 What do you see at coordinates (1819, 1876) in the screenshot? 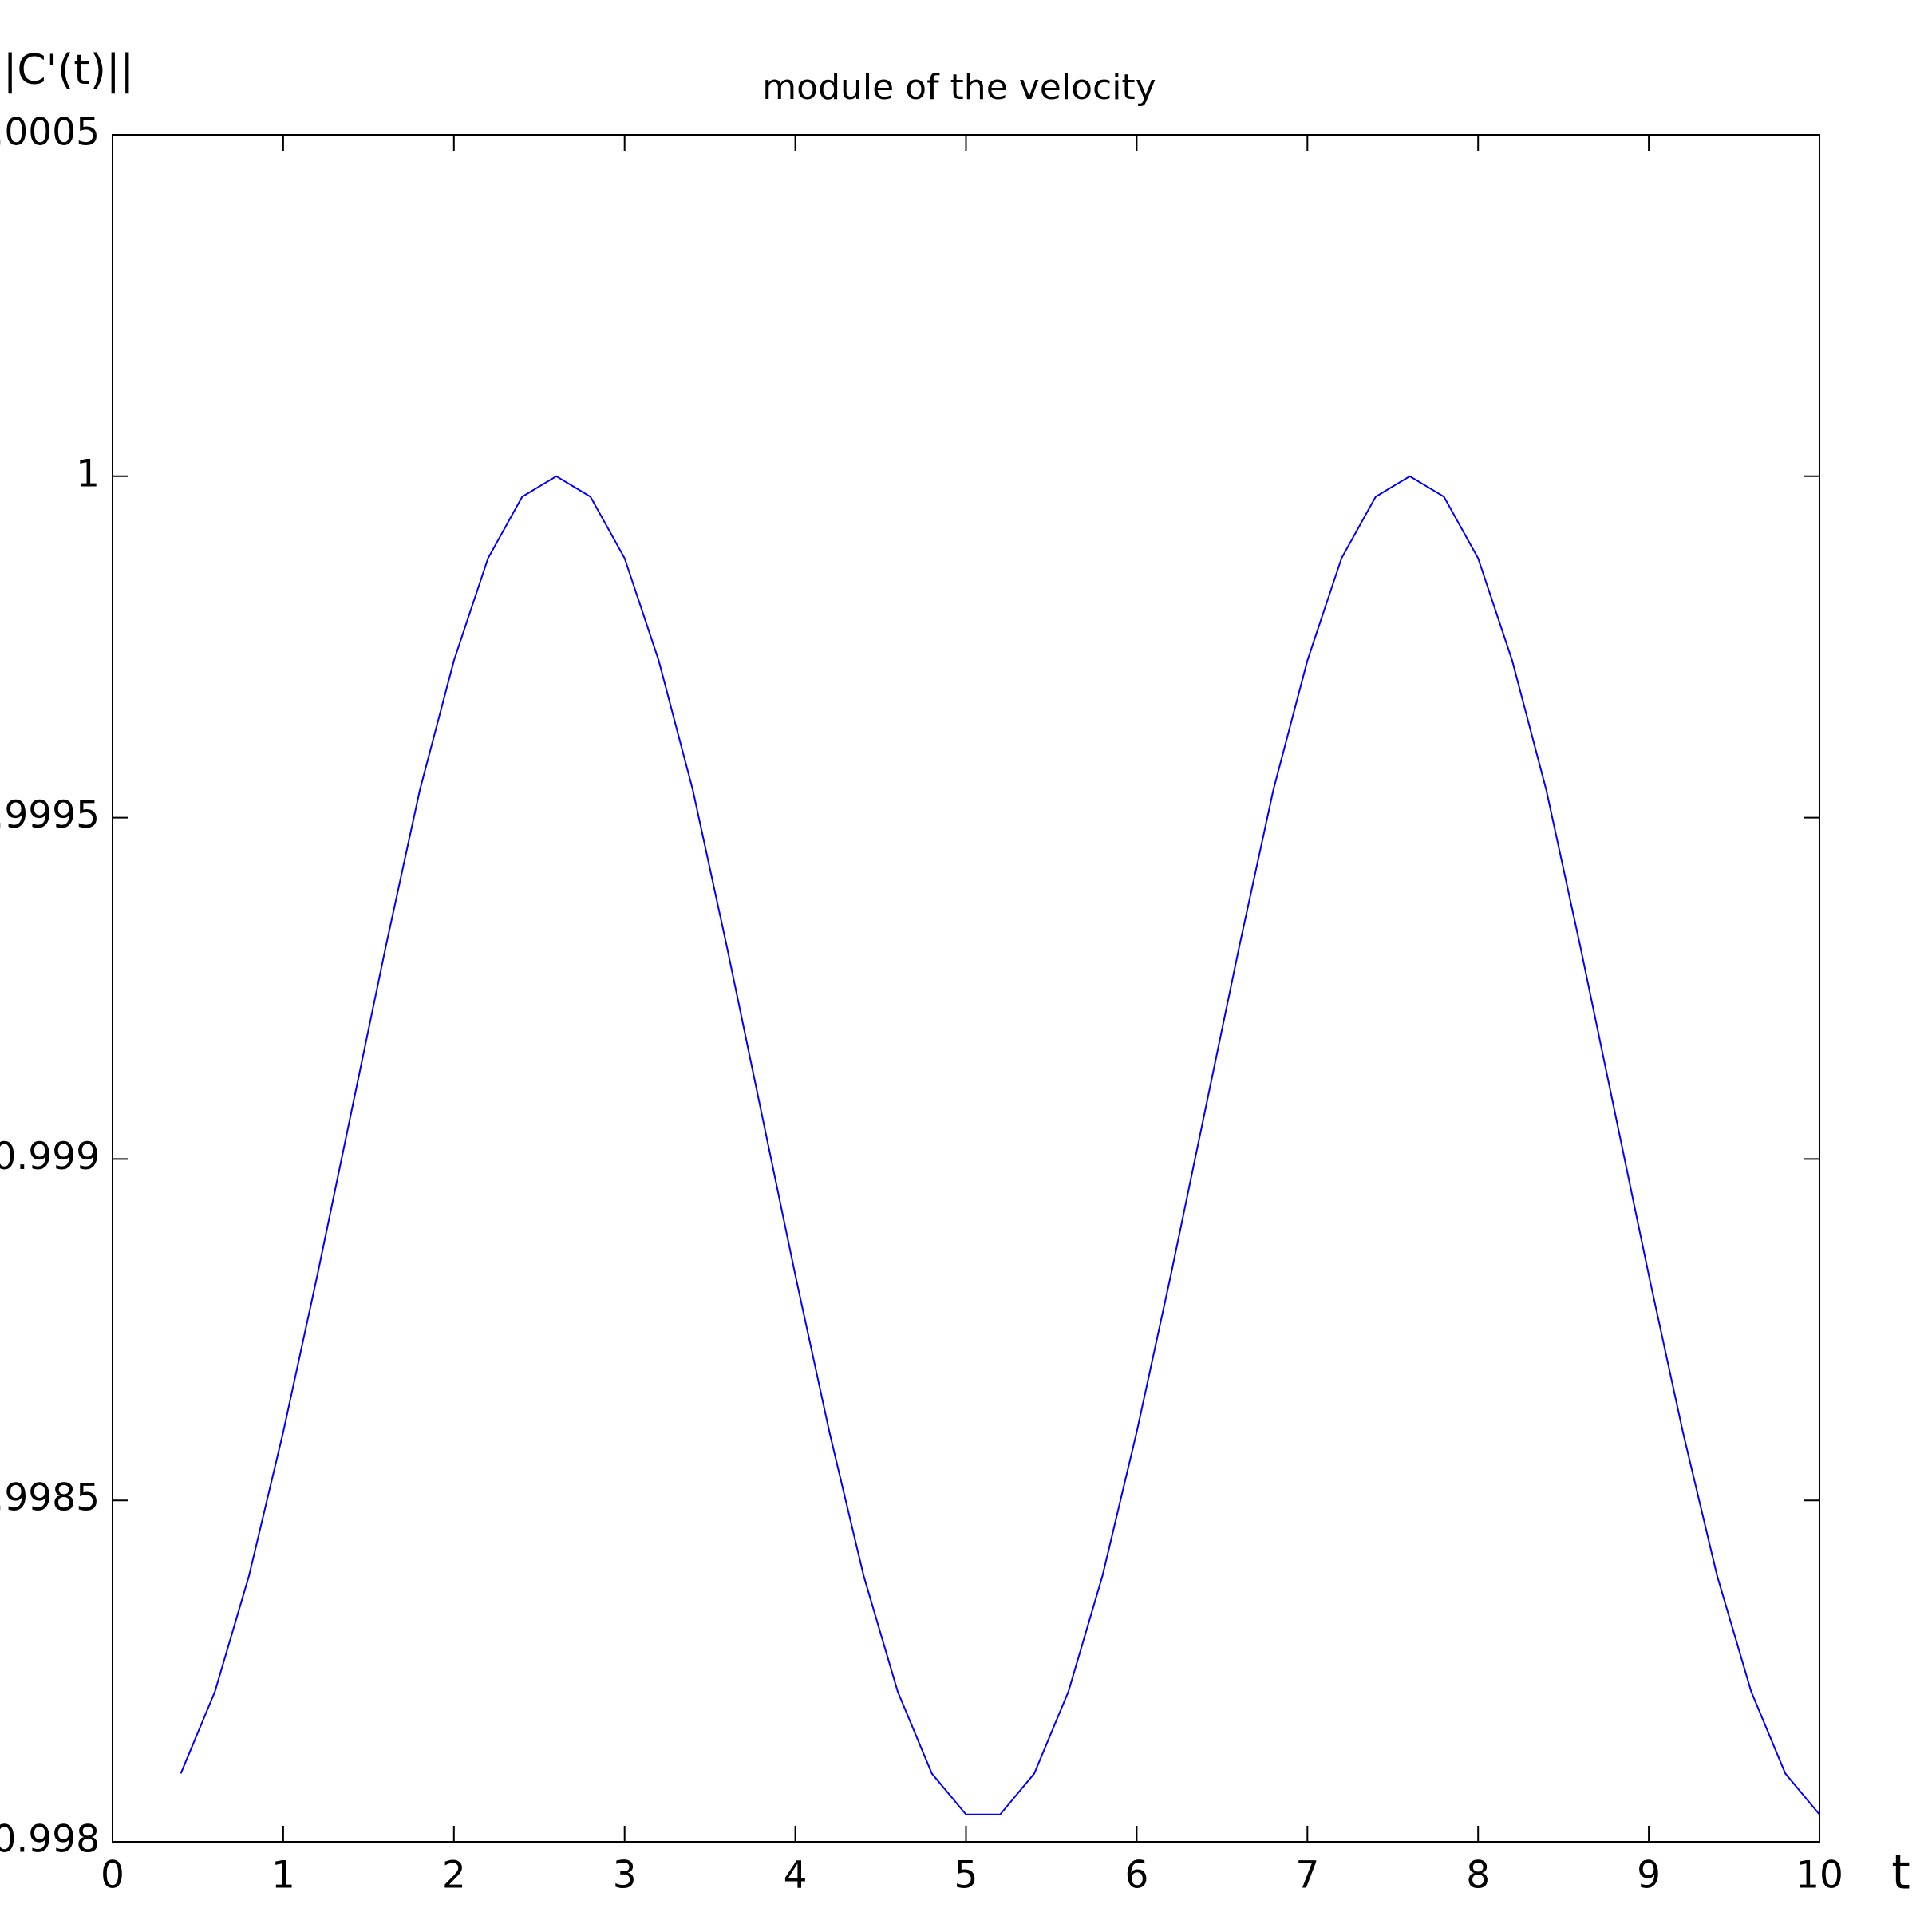
I see `x-tick-label: 10` at bounding box center [1819, 1876].